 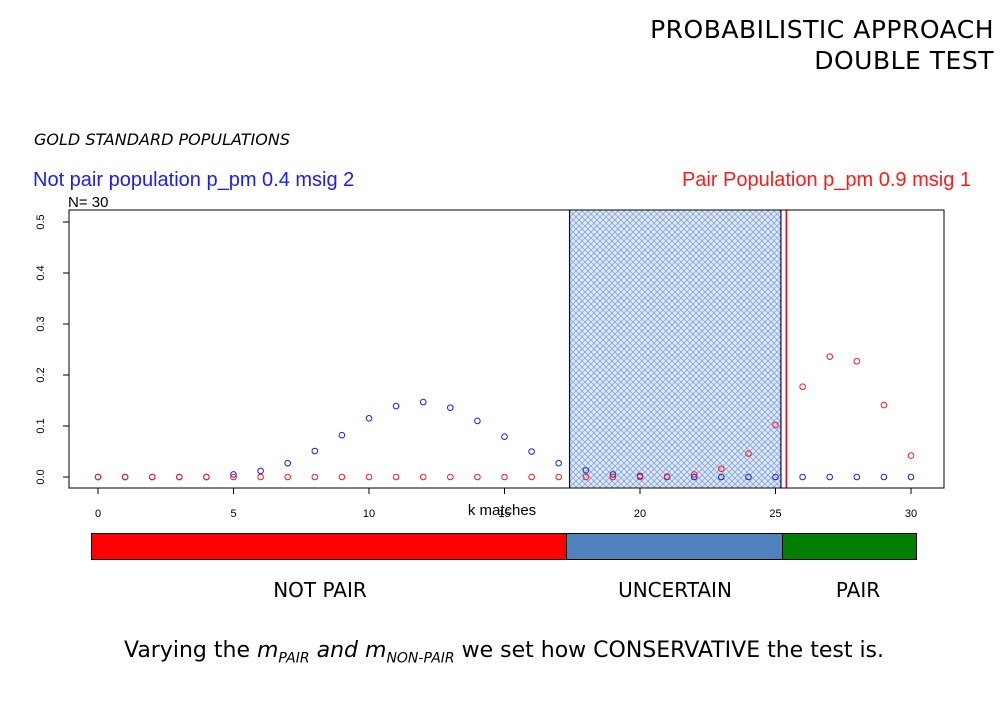 I want to click on x-tick-label: 10, so click(x=369, y=514).